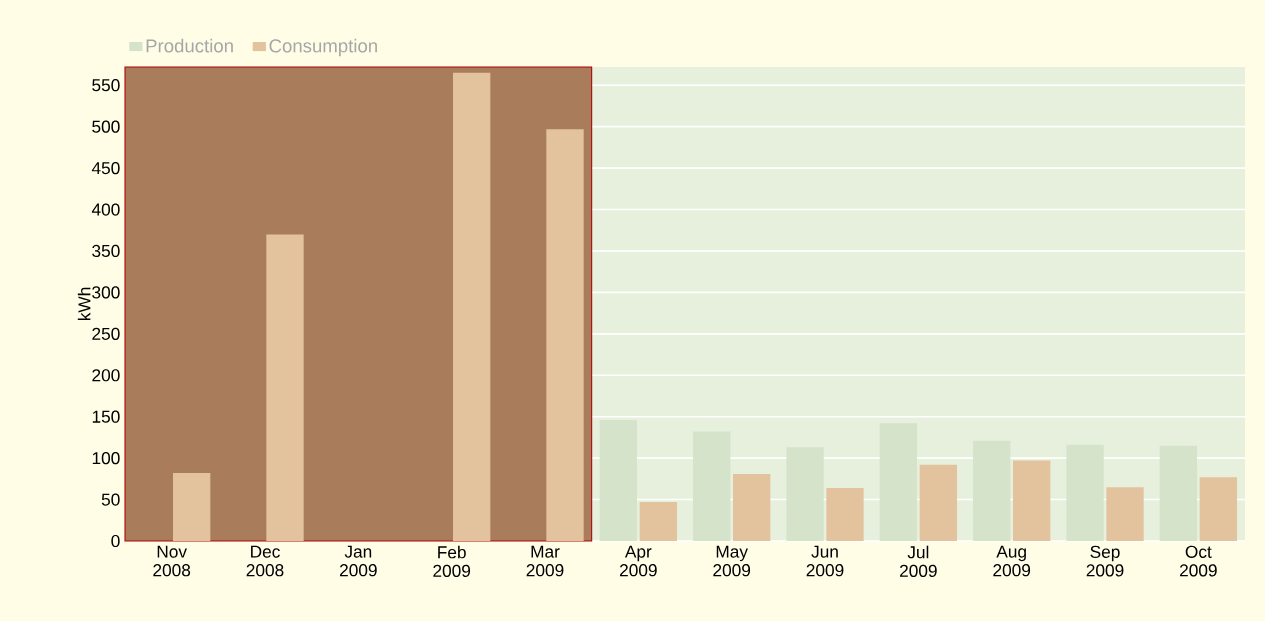 The width and height of the screenshot is (1265, 621). What do you see at coordinates (323, 47) in the screenshot?
I see `legend-label: Consumption` at bounding box center [323, 47].